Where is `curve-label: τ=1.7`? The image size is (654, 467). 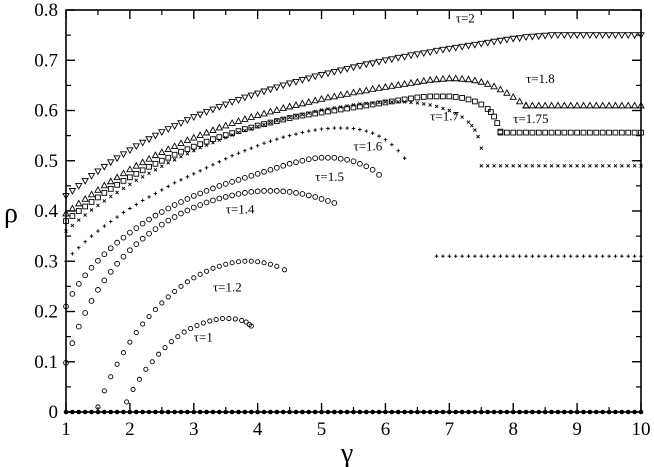
curve-label: τ=1.7 is located at coordinates (444, 116).